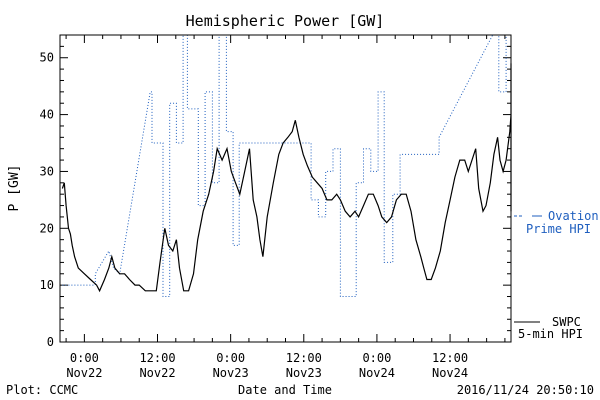  What do you see at coordinates (50, 342) in the screenshot?
I see `y-tick-label: 0` at bounding box center [50, 342].